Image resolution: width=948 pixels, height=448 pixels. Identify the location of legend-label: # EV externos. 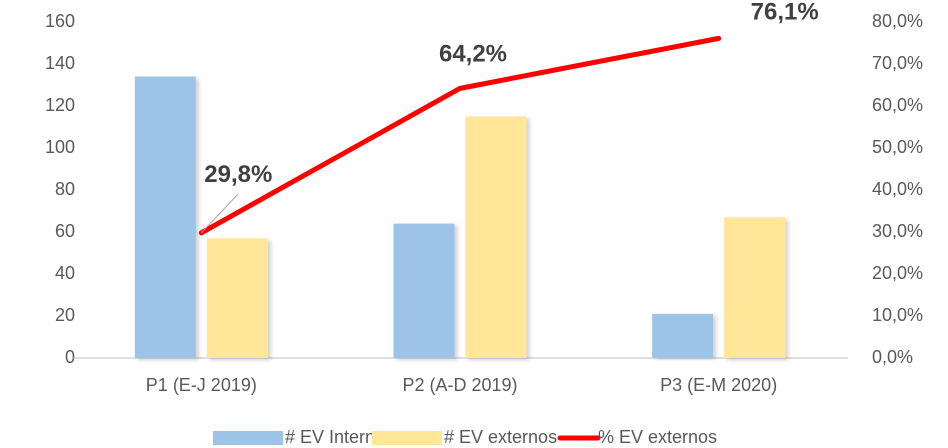
(500, 437).